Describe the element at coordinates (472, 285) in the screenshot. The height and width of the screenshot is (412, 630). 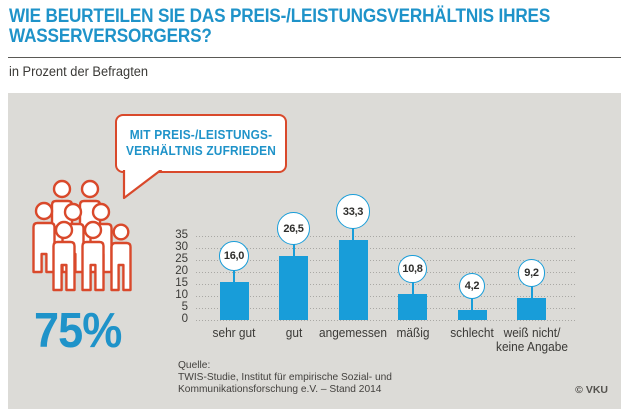
I see `value-bubble: 4,2` at that location.